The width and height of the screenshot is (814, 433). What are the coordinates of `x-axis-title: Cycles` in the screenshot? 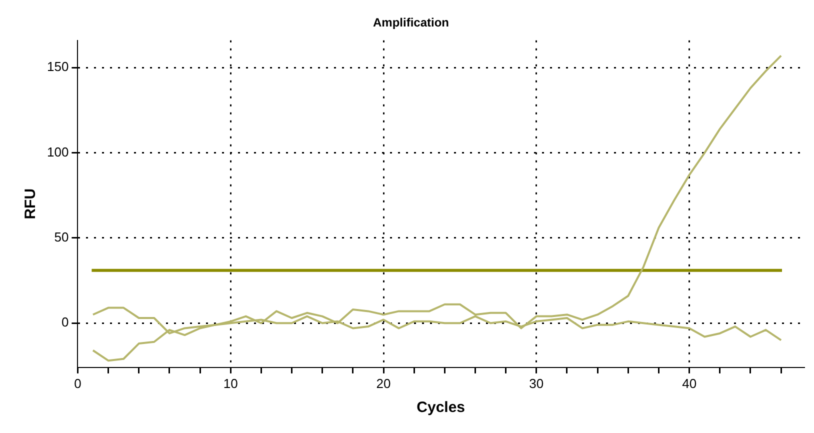 It's located at (441, 407).